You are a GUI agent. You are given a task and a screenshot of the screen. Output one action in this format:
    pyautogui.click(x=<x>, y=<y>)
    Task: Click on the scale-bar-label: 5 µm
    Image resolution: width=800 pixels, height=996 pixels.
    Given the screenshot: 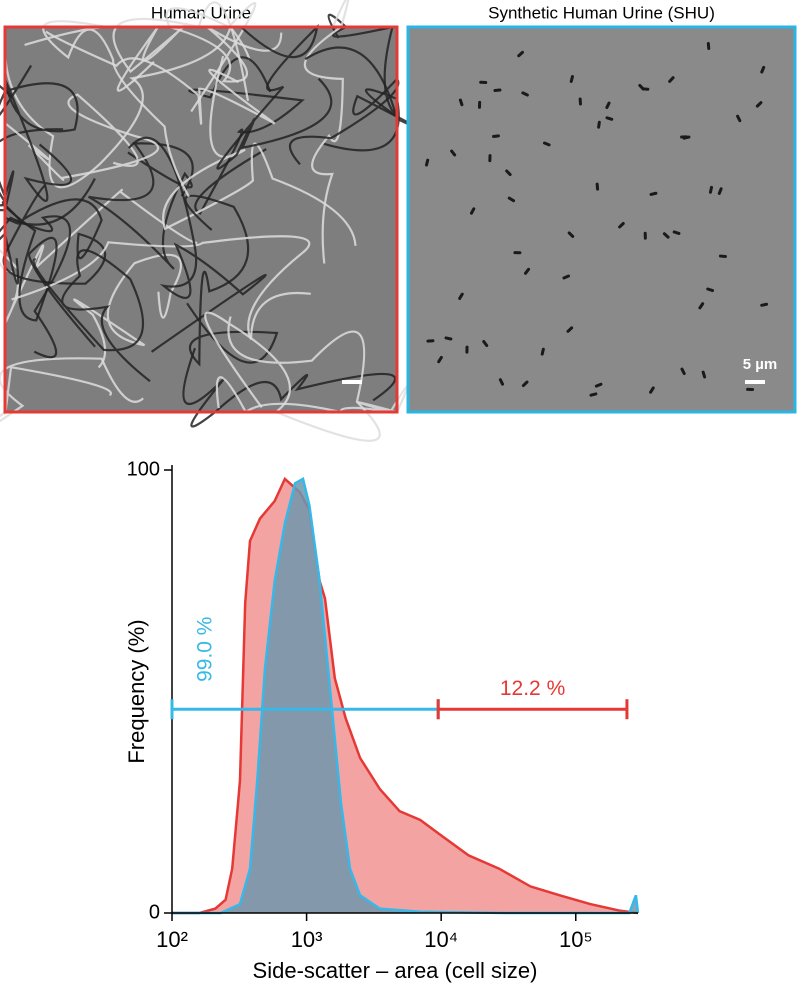 What is the action you would take?
    pyautogui.click(x=760, y=364)
    